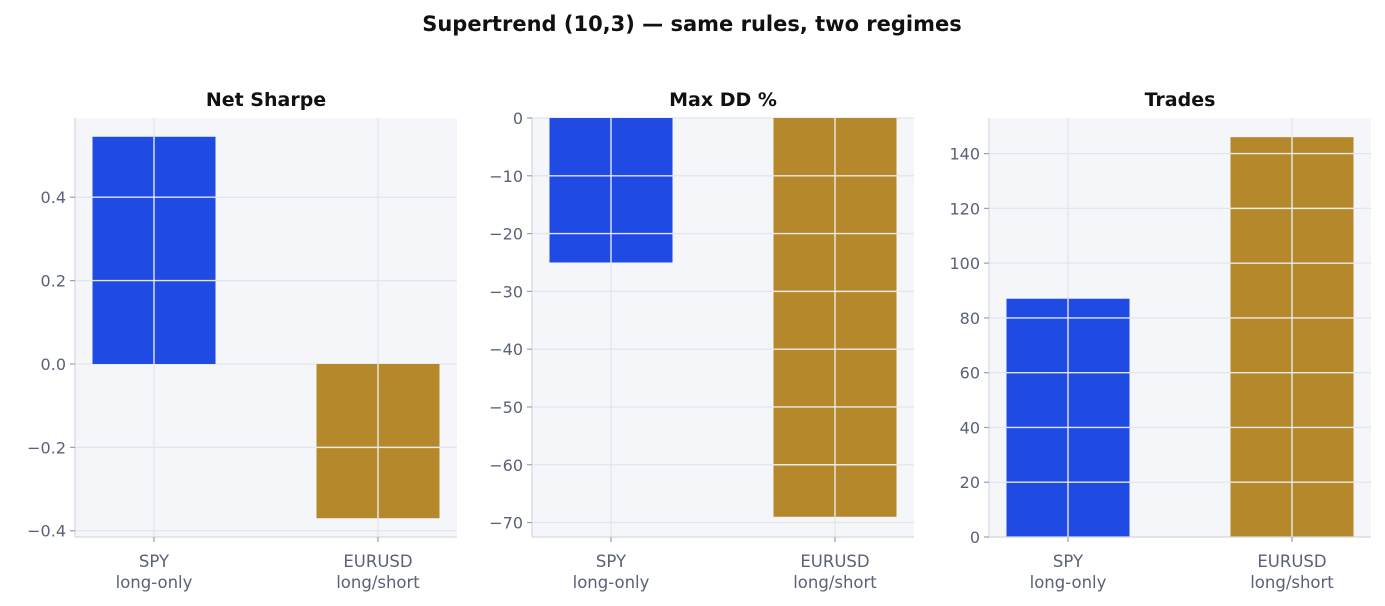 The height and width of the screenshot is (606, 1385). I want to click on y-tick-label: −0.2, so click(46, 447).